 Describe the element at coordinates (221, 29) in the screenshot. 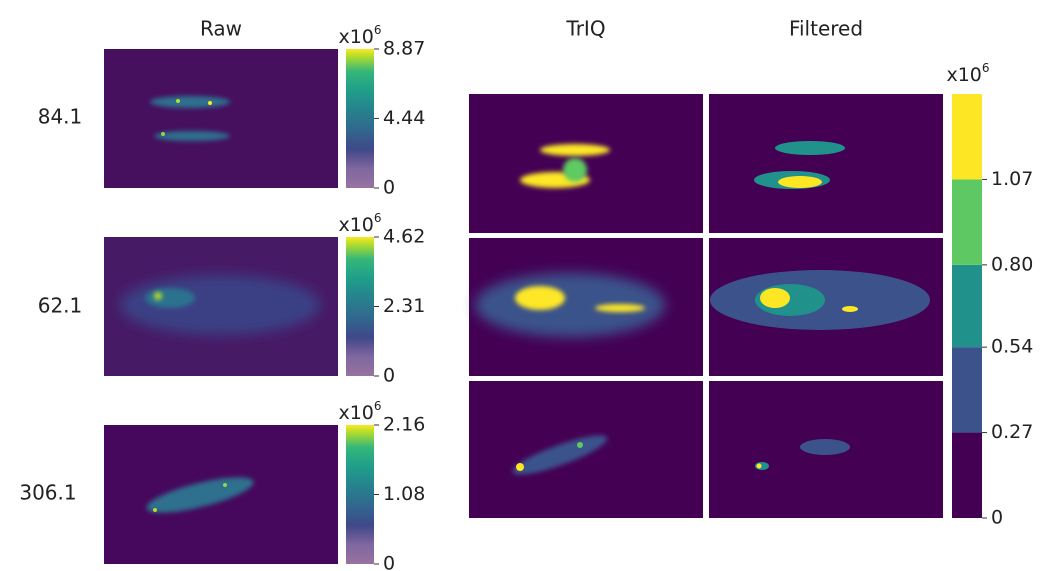

I see `column-title: Raw` at that location.